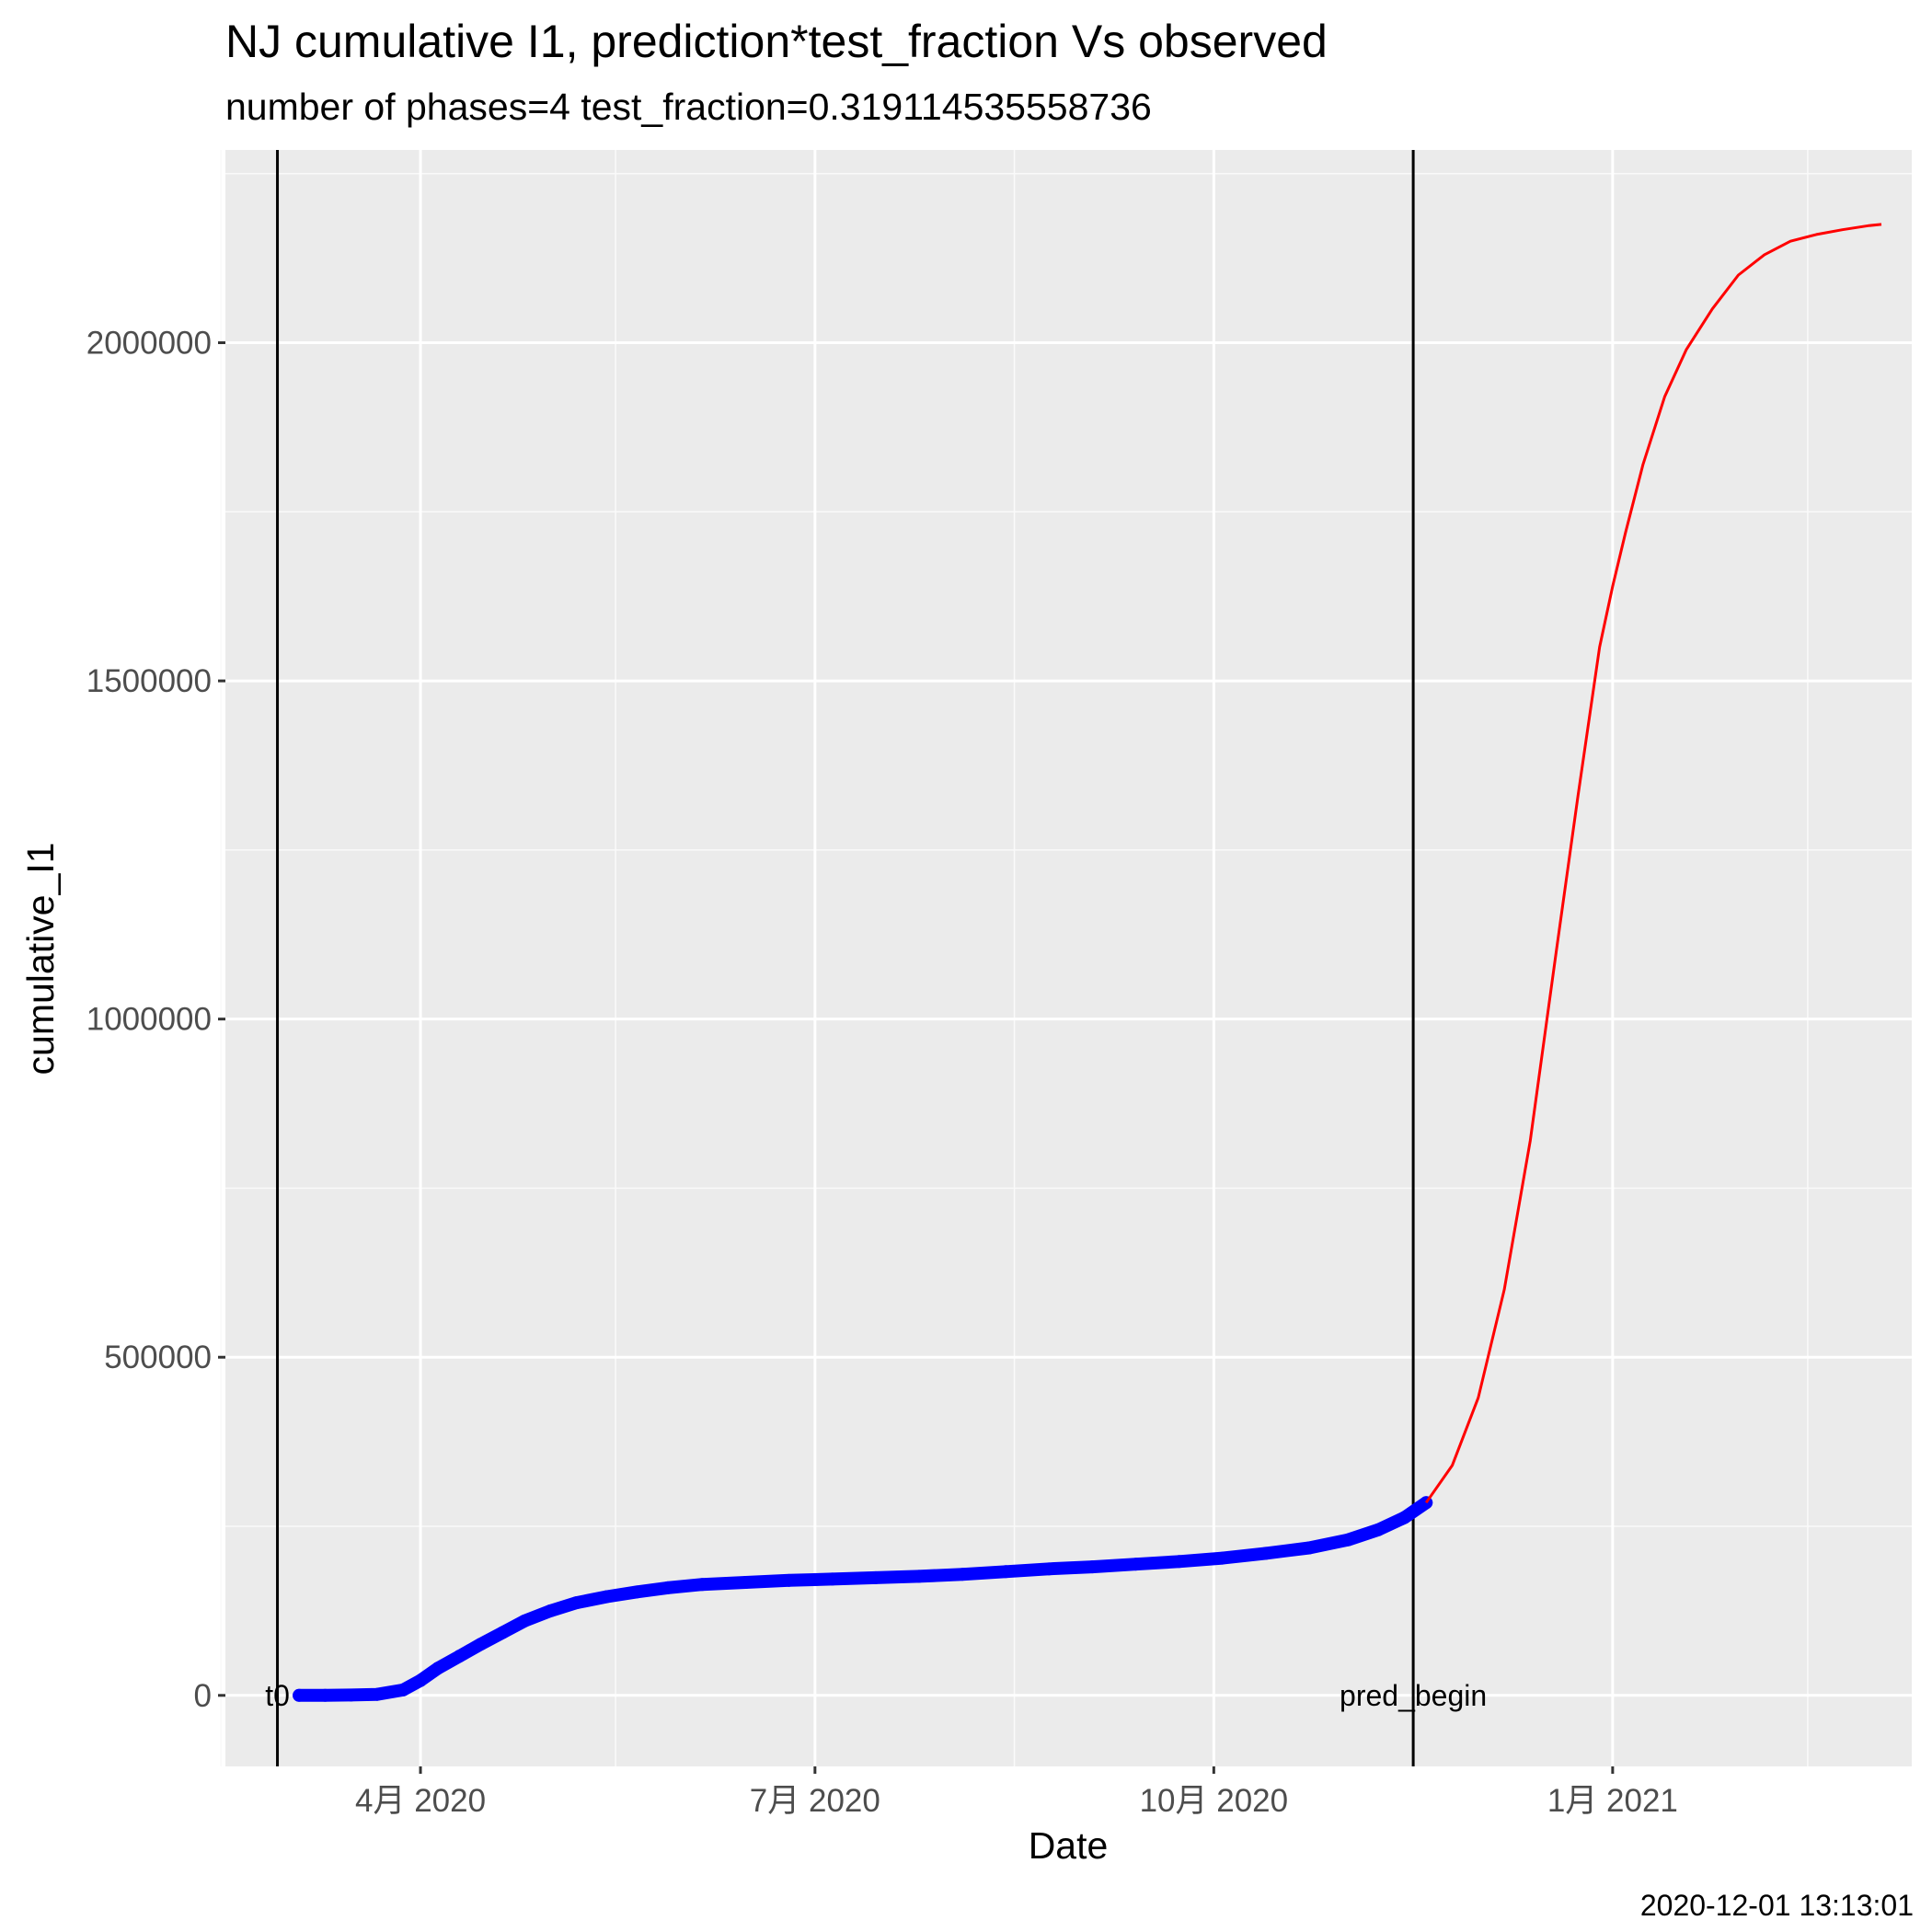 This screenshot has width=1932, height=1932. I want to click on x-tick-label: 7月 2020, so click(815, 1801).